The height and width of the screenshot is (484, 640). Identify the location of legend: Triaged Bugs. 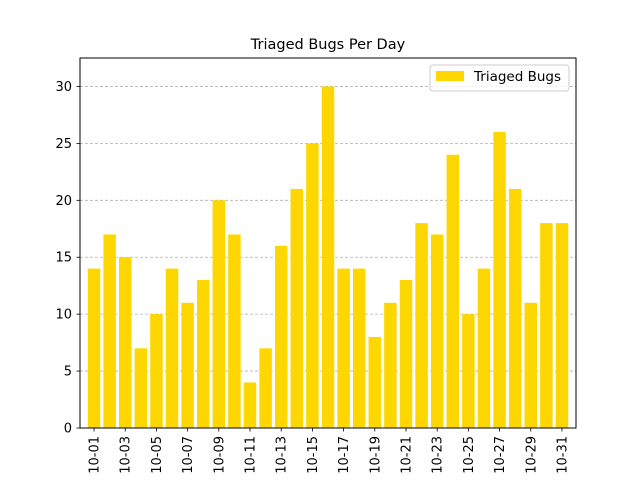
(499, 78).